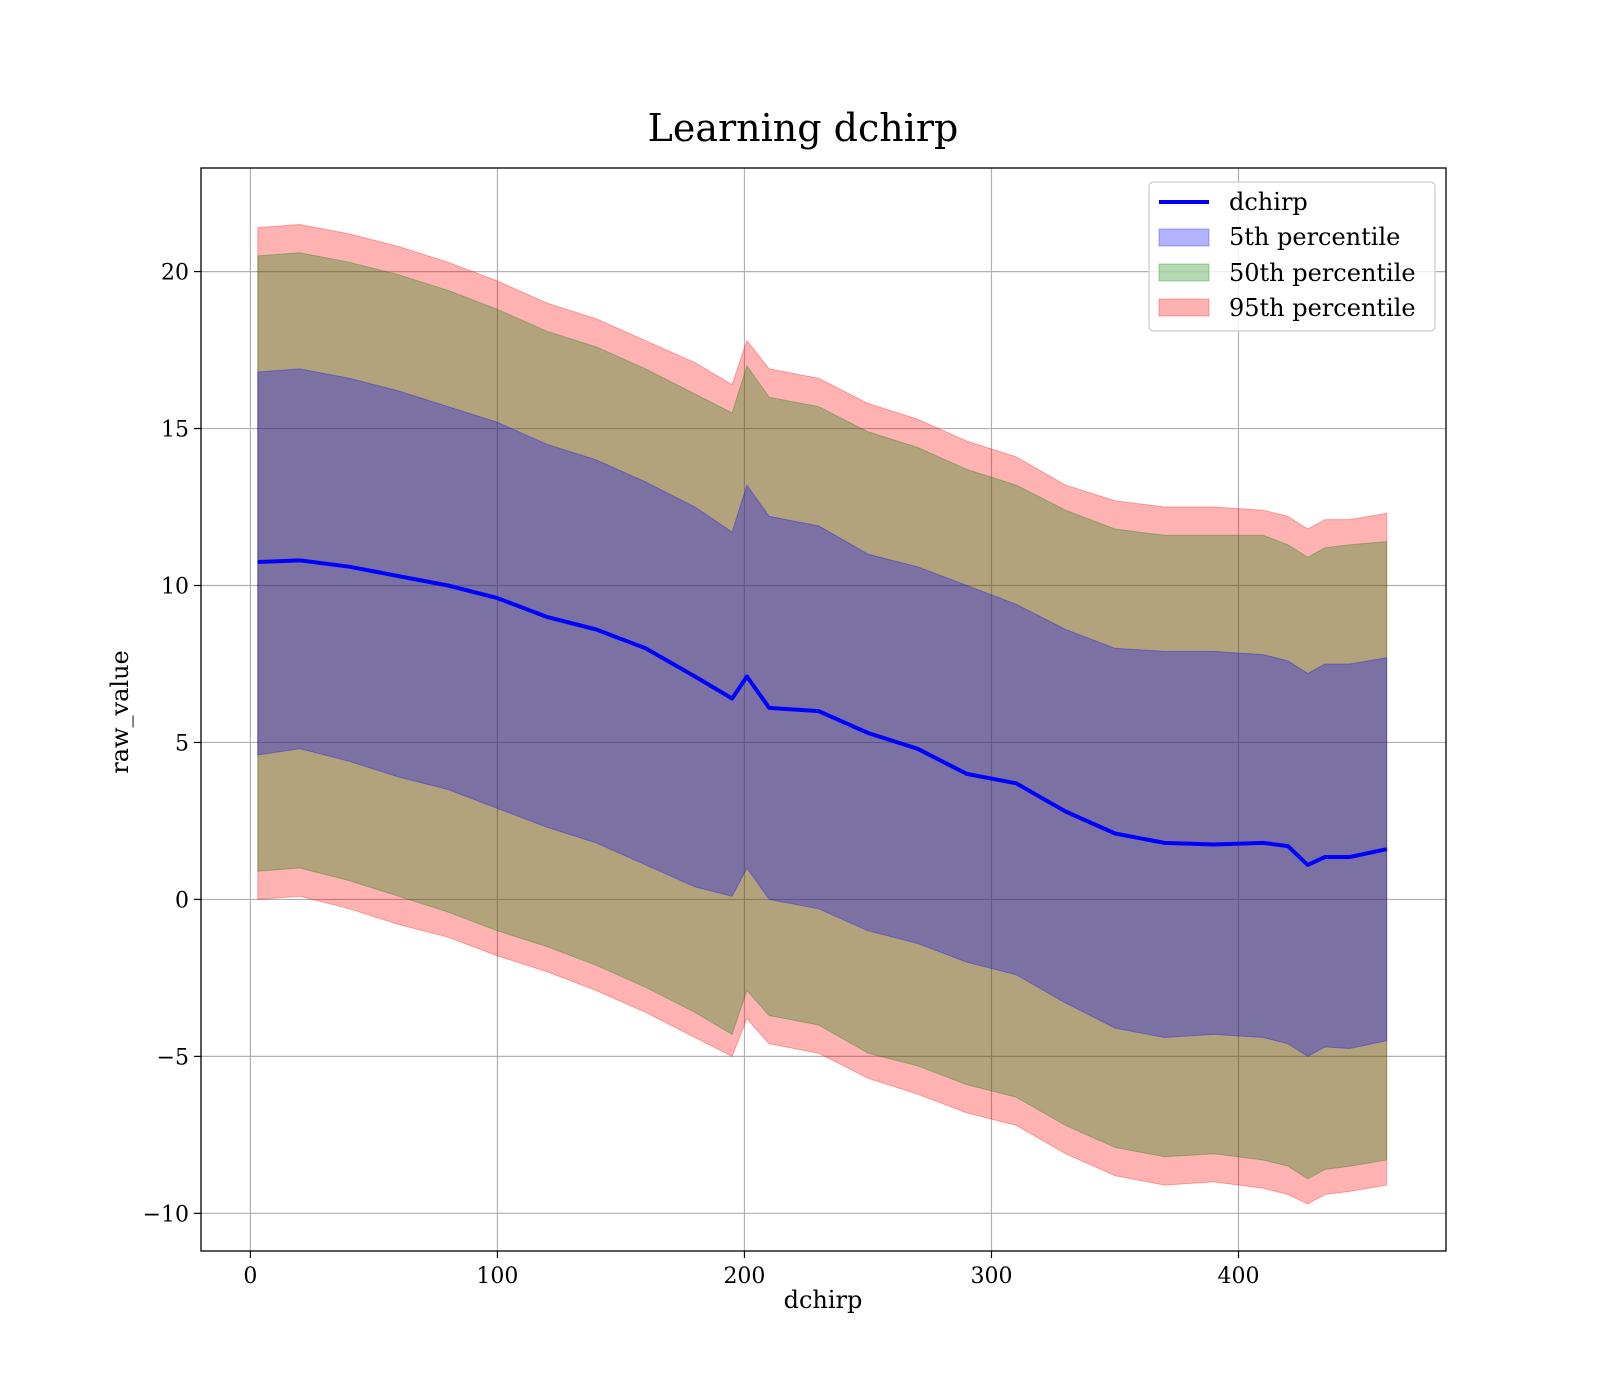 The height and width of the screenshot is (1400, 1600). Describe the element at coordinates (175, 587) in the screenshot. I see `y-tick-label: 10` at that location.